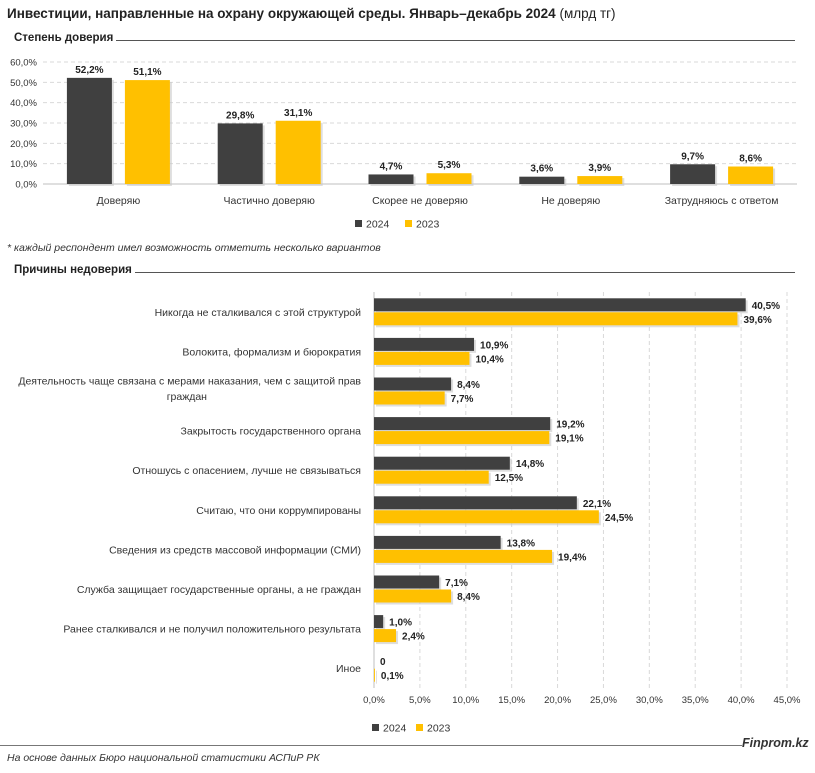 The image size is (815, 773). What do you see at coordinates (456, 583) in the screenshot?
I see `data-label: 7,1%` at bounding box center [456, 583].